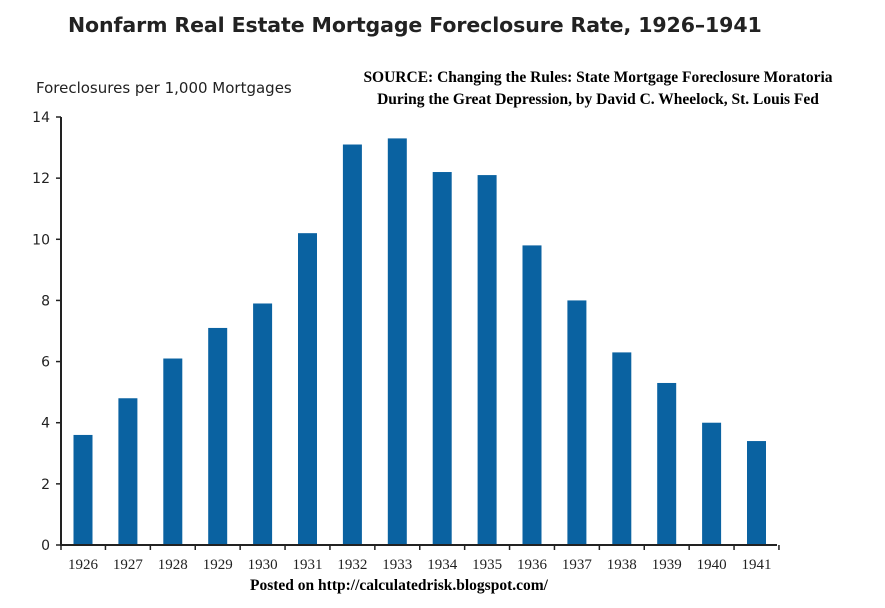 This screenshot has height=608, width=885. What do you see at coordinates (712, 565) in the screenshot?
I see `x-tick-label-1940: 1940` at bounding box center [712, 565].